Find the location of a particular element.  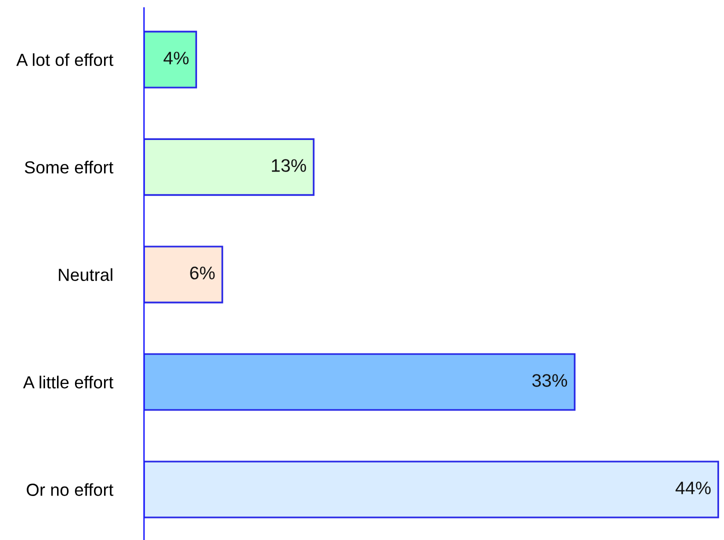

y-tick-label: A little effort is located at coordinates (68, 382).